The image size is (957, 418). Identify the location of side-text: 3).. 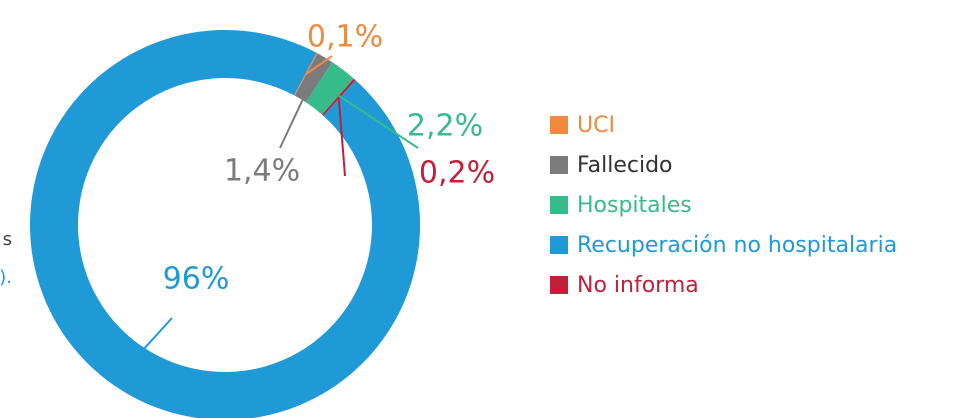
(6, 277).